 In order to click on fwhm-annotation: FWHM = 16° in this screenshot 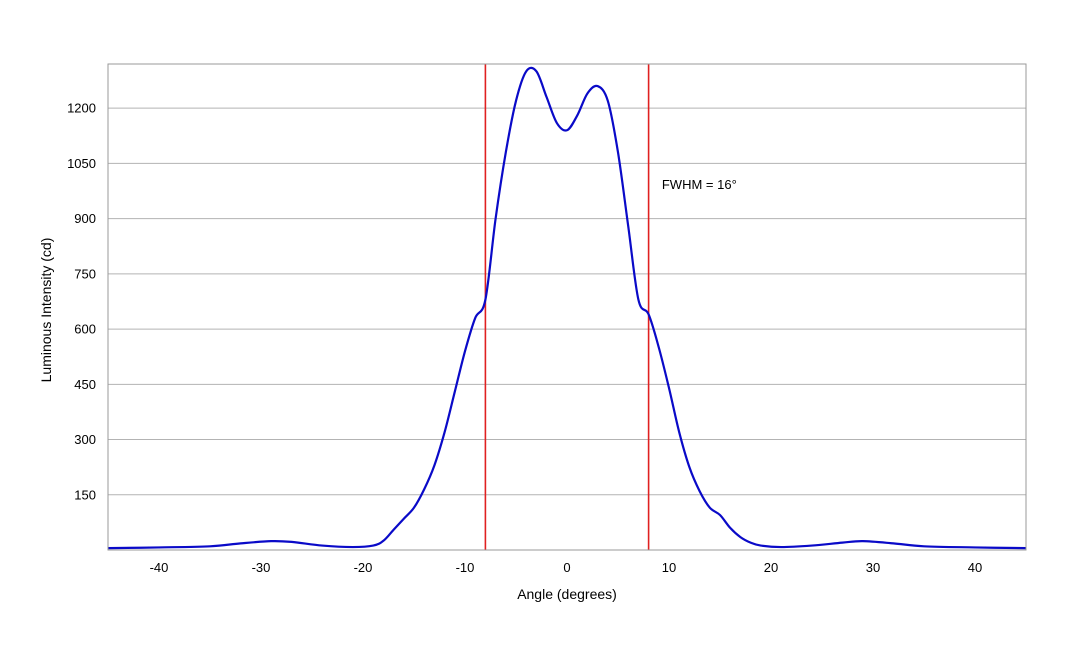, I will do `click(699, 184)`.